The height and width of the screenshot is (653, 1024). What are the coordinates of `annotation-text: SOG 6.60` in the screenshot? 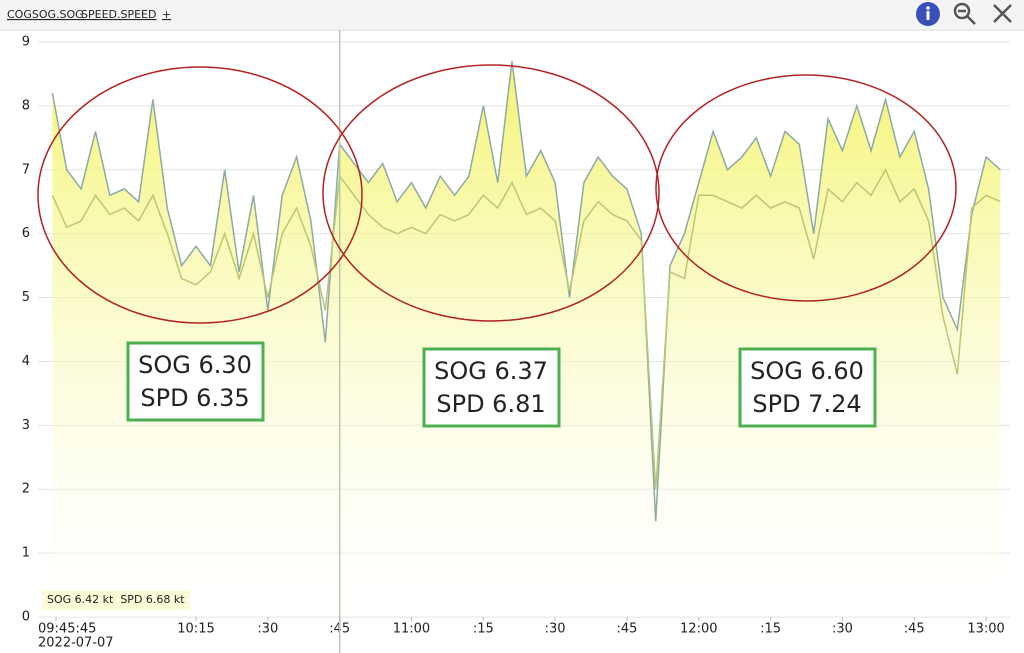 It's located at (807, 371).